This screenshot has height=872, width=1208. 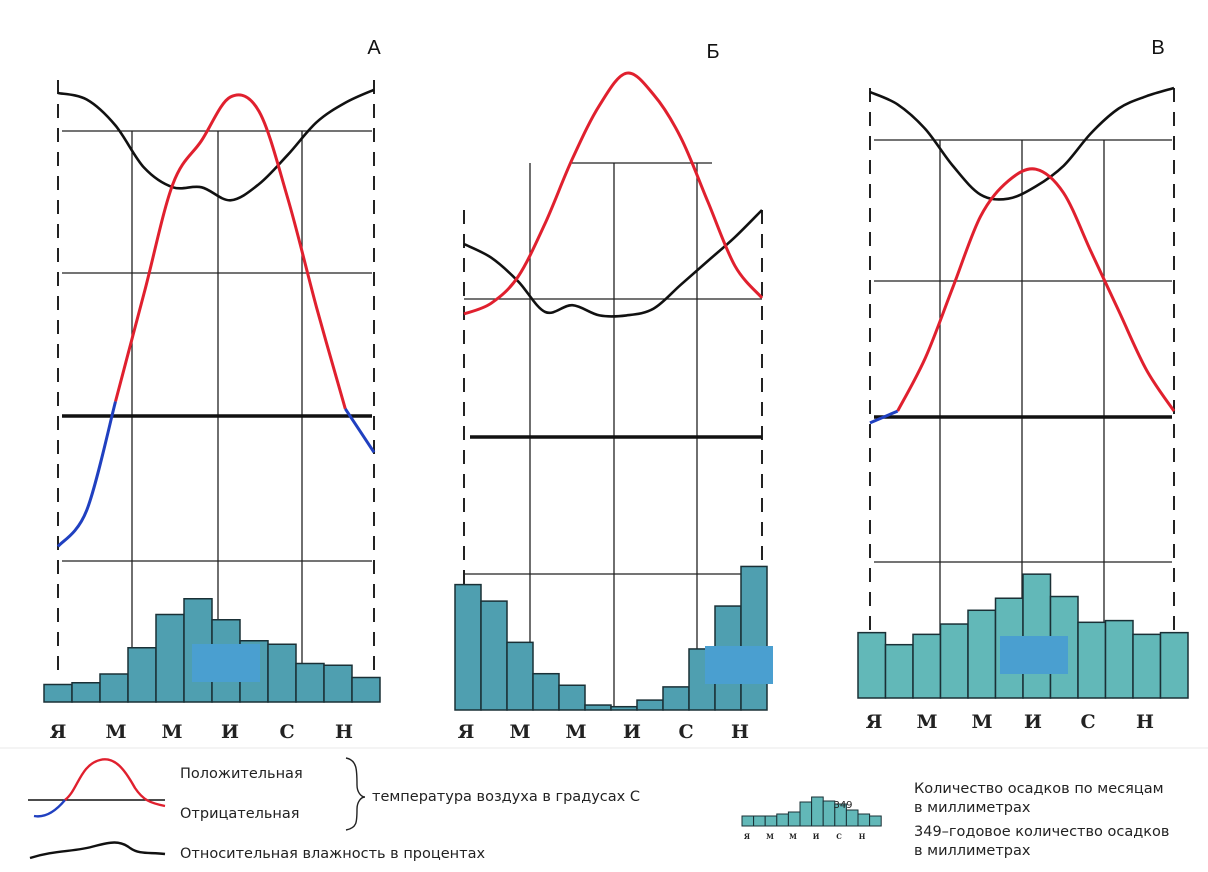 I want to click on panel-label-a: А, so click(x=374, y=48).